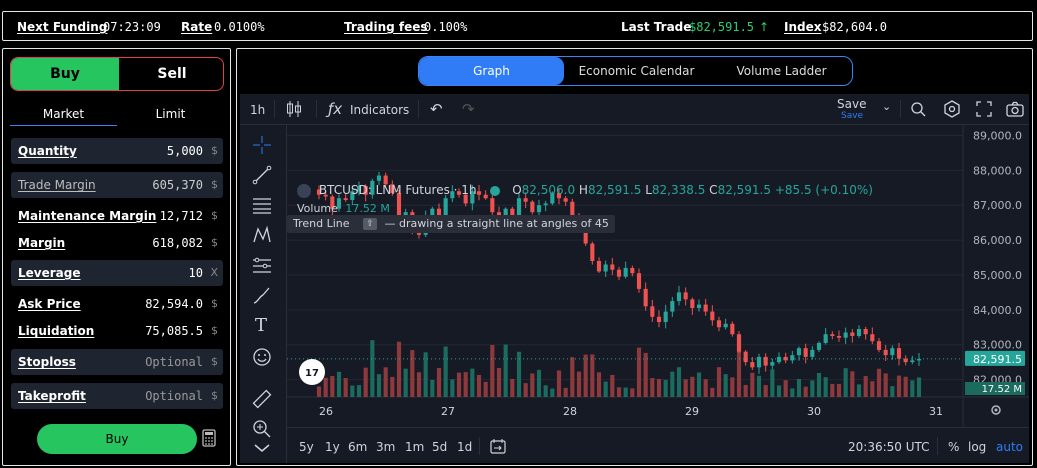  Describe the element at coordinates (887, 106) in the screenshot. I see `chevron-down-icon: ⌄` at that location.